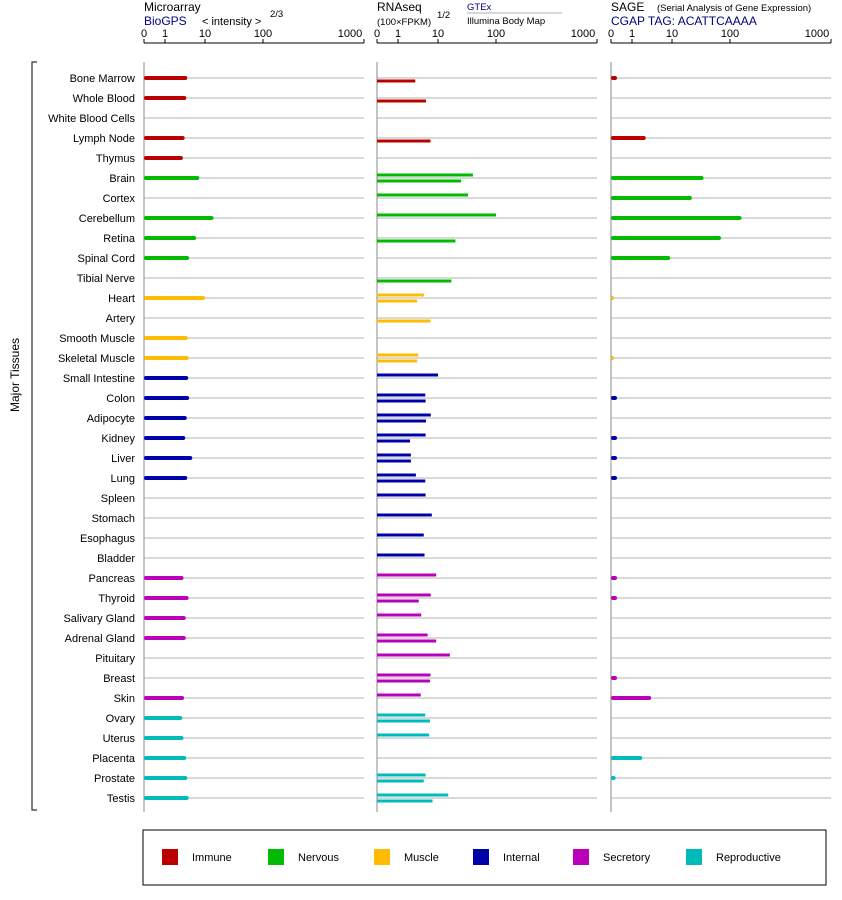 This screenshot has width=842, height=900. What do you see at coordinates (120, 399) in the screenshot?
I see `tissue-label: Colon` at bounding box center [120, 399].